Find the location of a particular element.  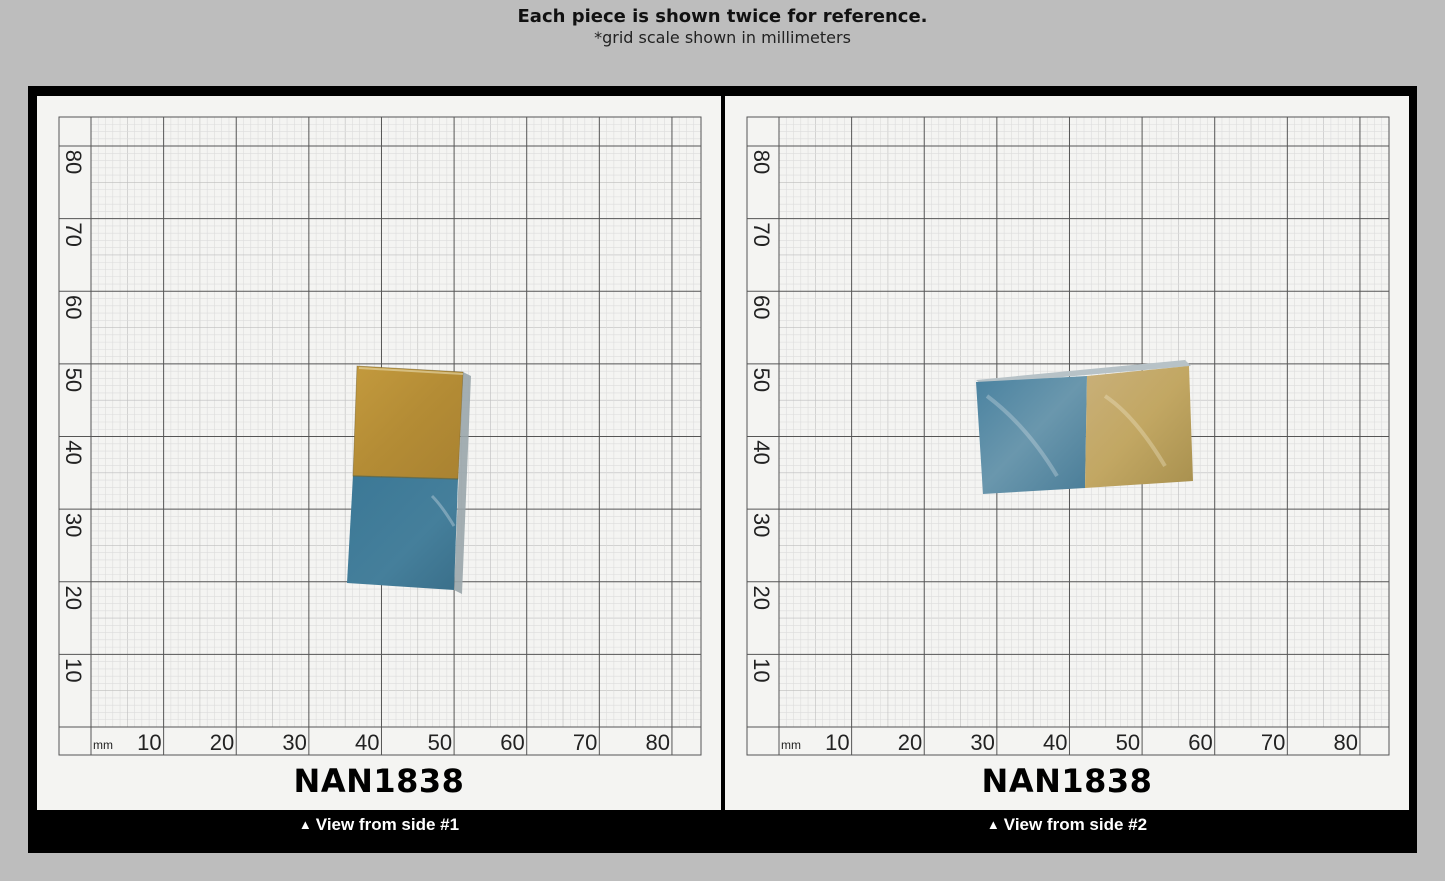

page-title: Each piece is shown twice for reference. is located at coordinates (722, 16).